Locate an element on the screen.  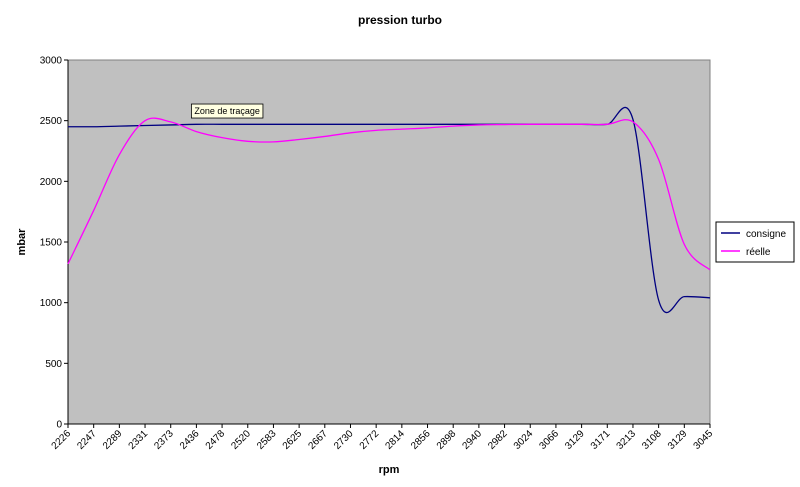
x-tick-label: 2898 is located at coordinates (447, 440).